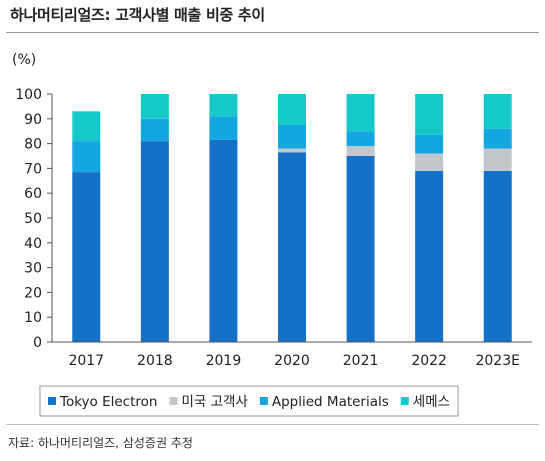  I want to click on bar-segment-tokyo-electron-2022, so click(429, 256).